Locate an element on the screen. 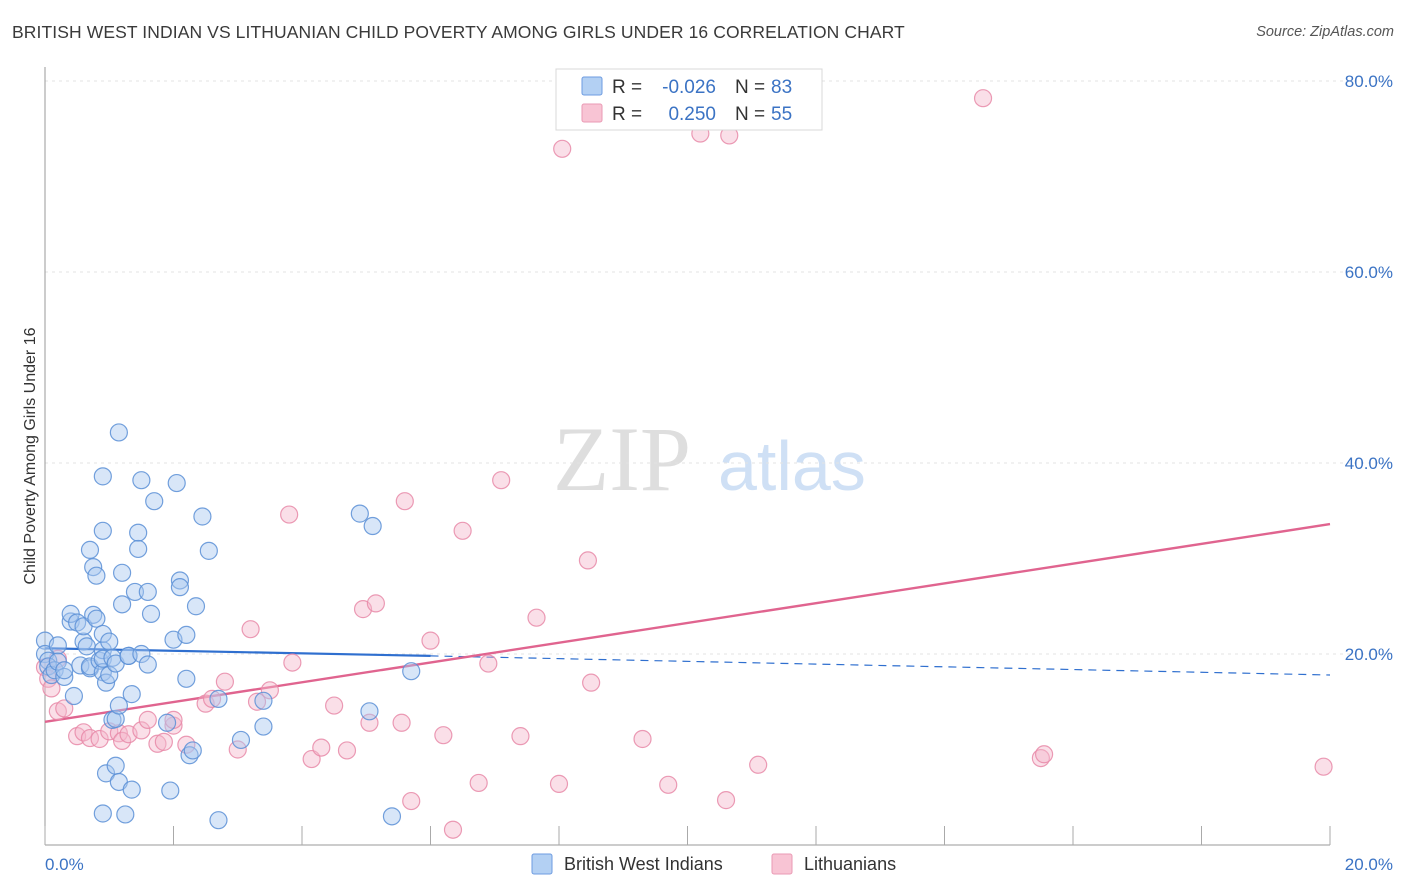  legend-r-label-1: R = is located at coordinates (627, 87).